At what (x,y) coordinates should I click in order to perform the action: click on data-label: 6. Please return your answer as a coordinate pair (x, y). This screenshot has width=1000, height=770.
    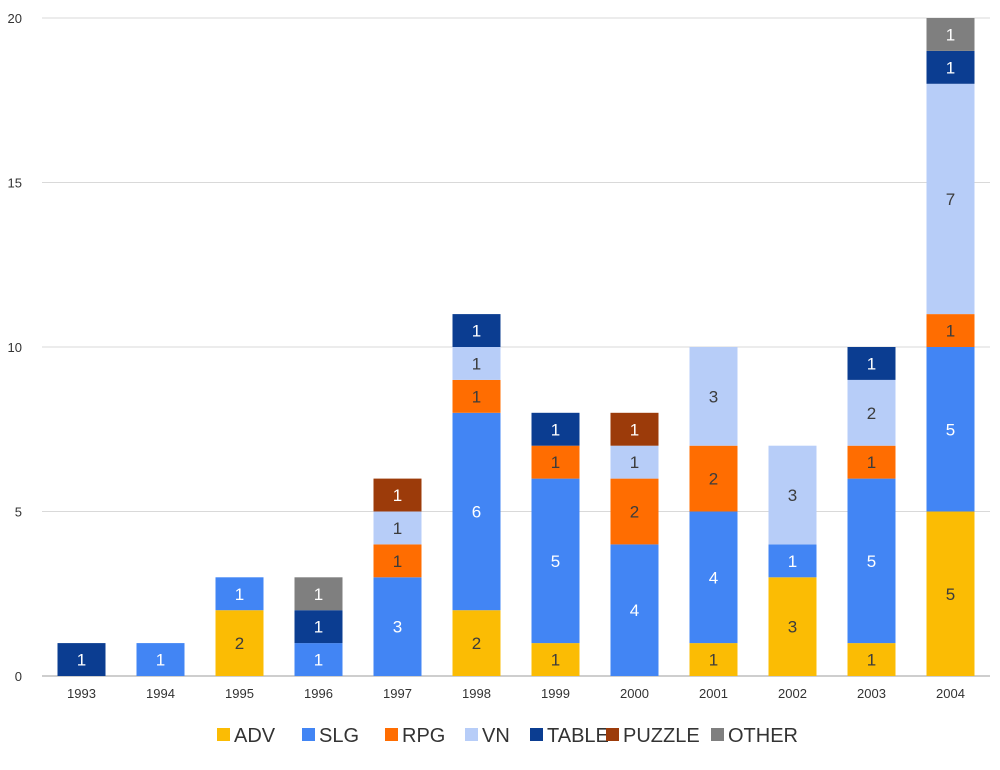
    Looking at the image, I should click on (476, 512).